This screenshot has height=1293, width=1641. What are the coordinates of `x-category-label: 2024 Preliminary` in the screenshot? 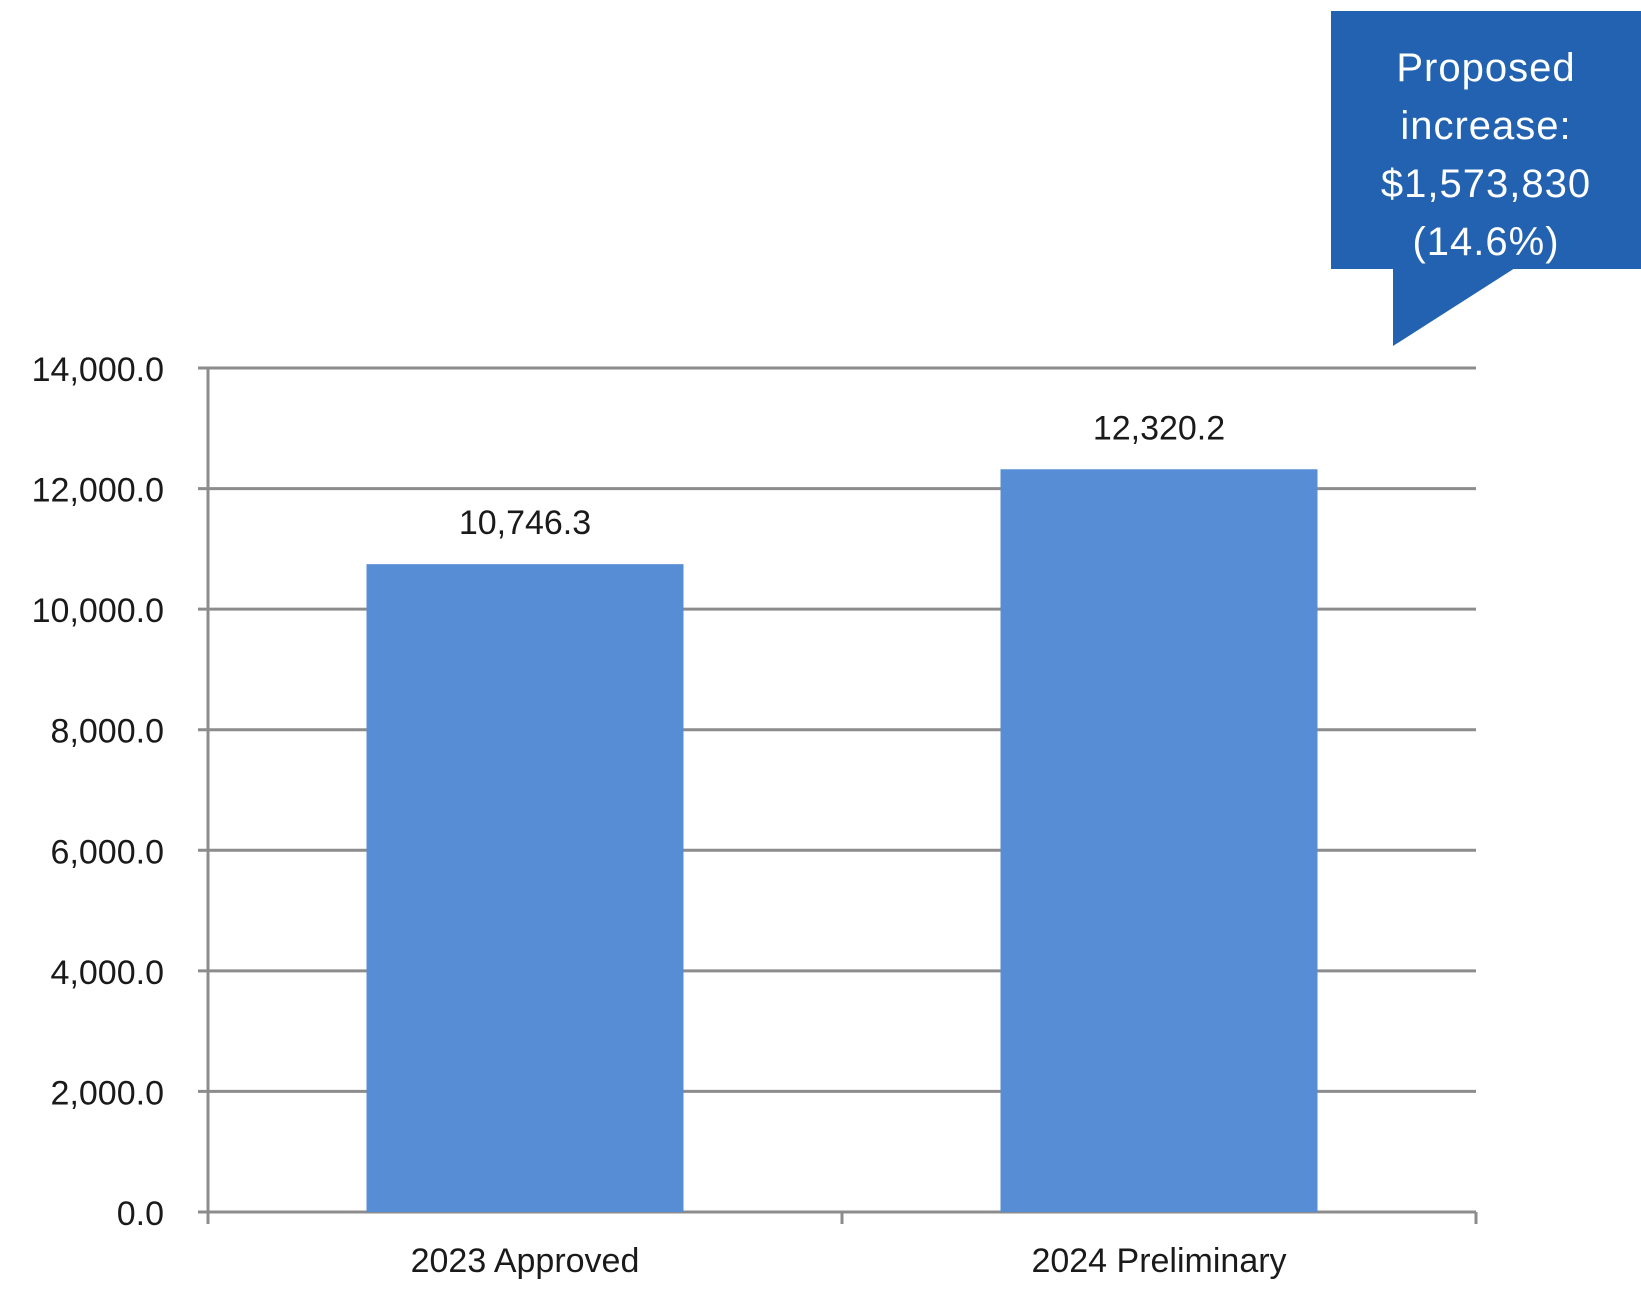 It's located at (1158, 1261).